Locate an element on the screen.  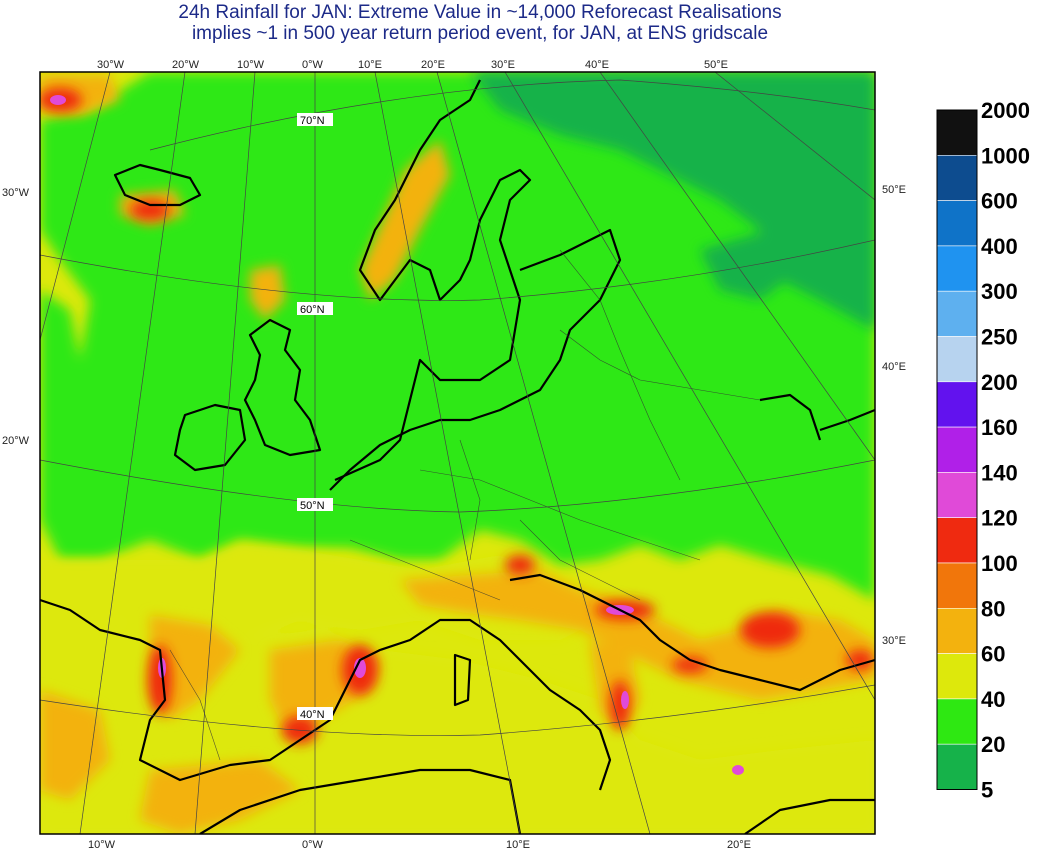
legend-label: 40 is located at coordinates (993, 699).